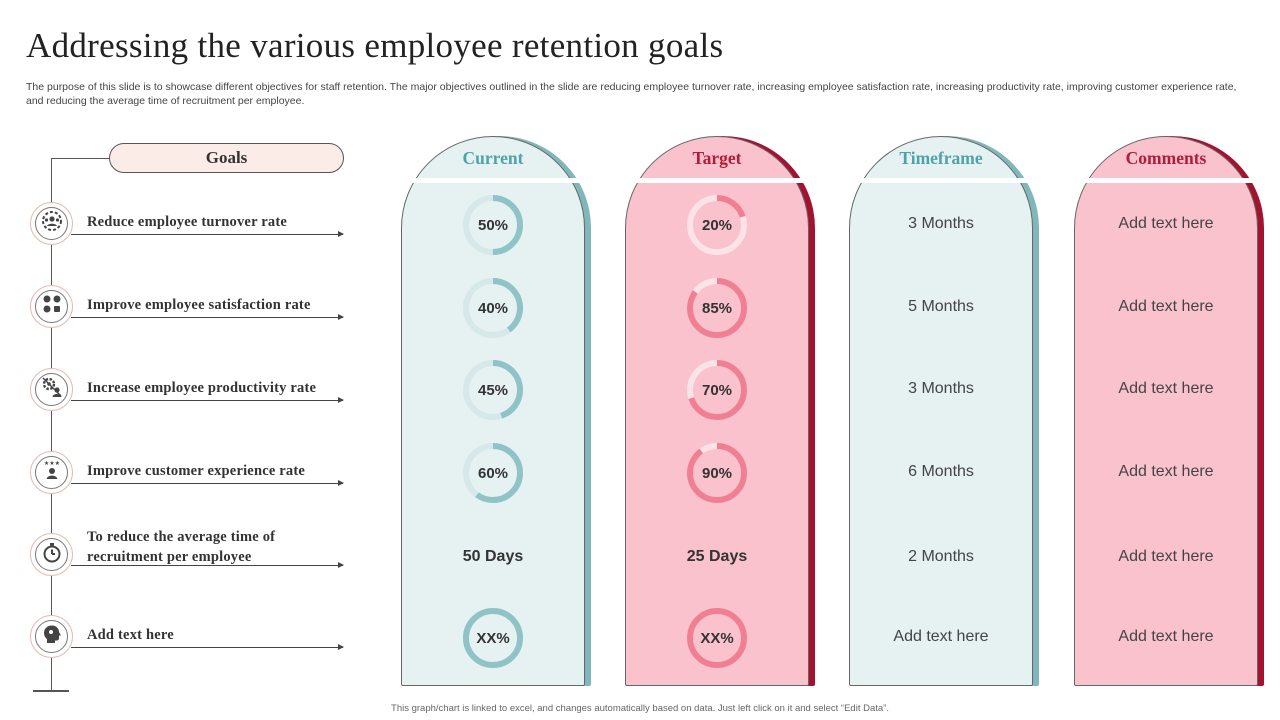 This screenshot has width=1280, height=720. Describe the element at coordinates (941, 471) in the screenshot. I see `cell-timeframe: 6 Months` at that location.